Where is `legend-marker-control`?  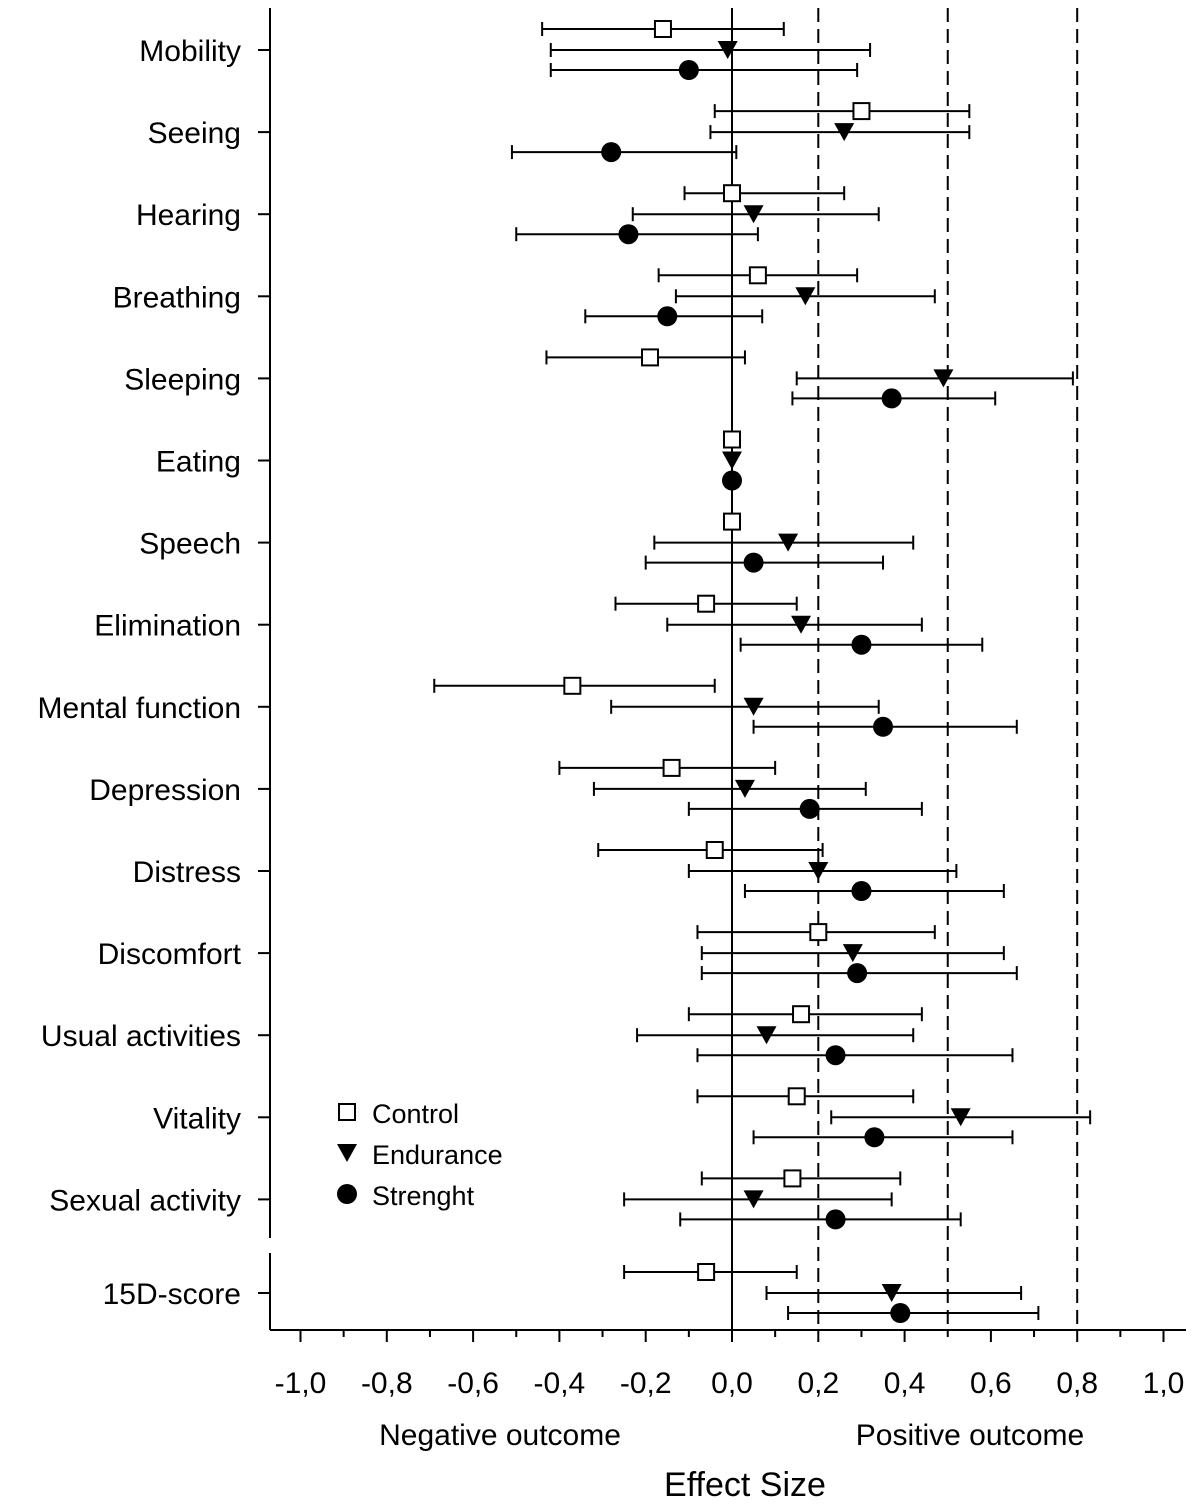
legend-marker-control is located at coordinates (347, 1112).